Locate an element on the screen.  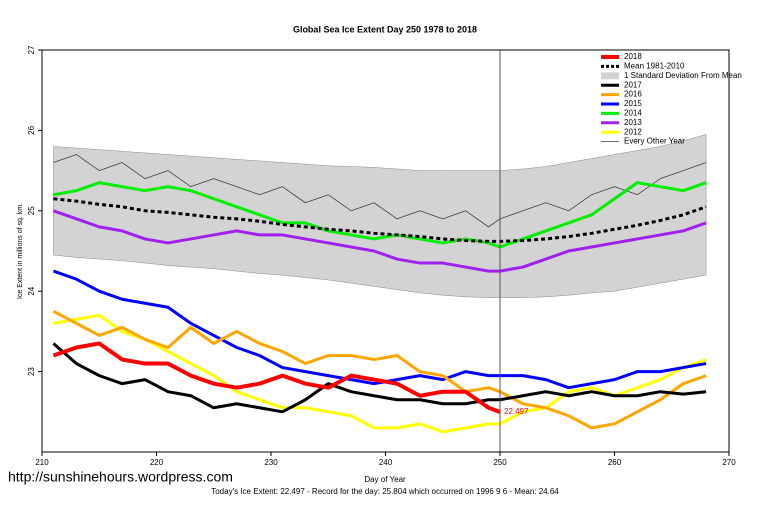
x-tick-label: 260 is located at coordinates (615, 462).